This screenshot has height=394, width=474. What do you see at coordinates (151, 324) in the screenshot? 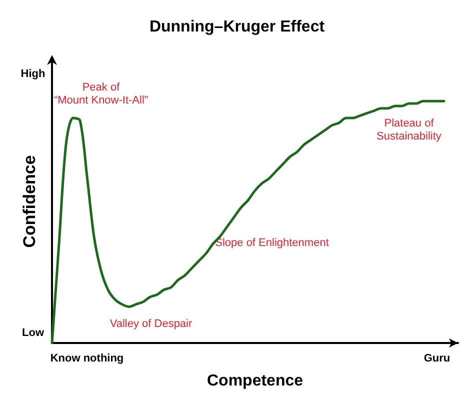
I see `annotation: Valley of Despair` at bounding box center [151, 324].